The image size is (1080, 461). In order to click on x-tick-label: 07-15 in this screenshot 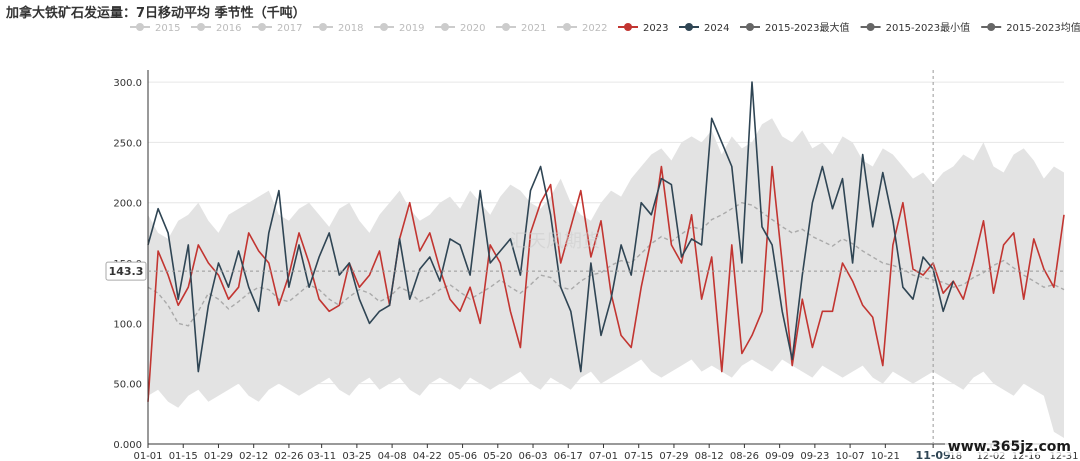, I will do `click(638, 456)`.